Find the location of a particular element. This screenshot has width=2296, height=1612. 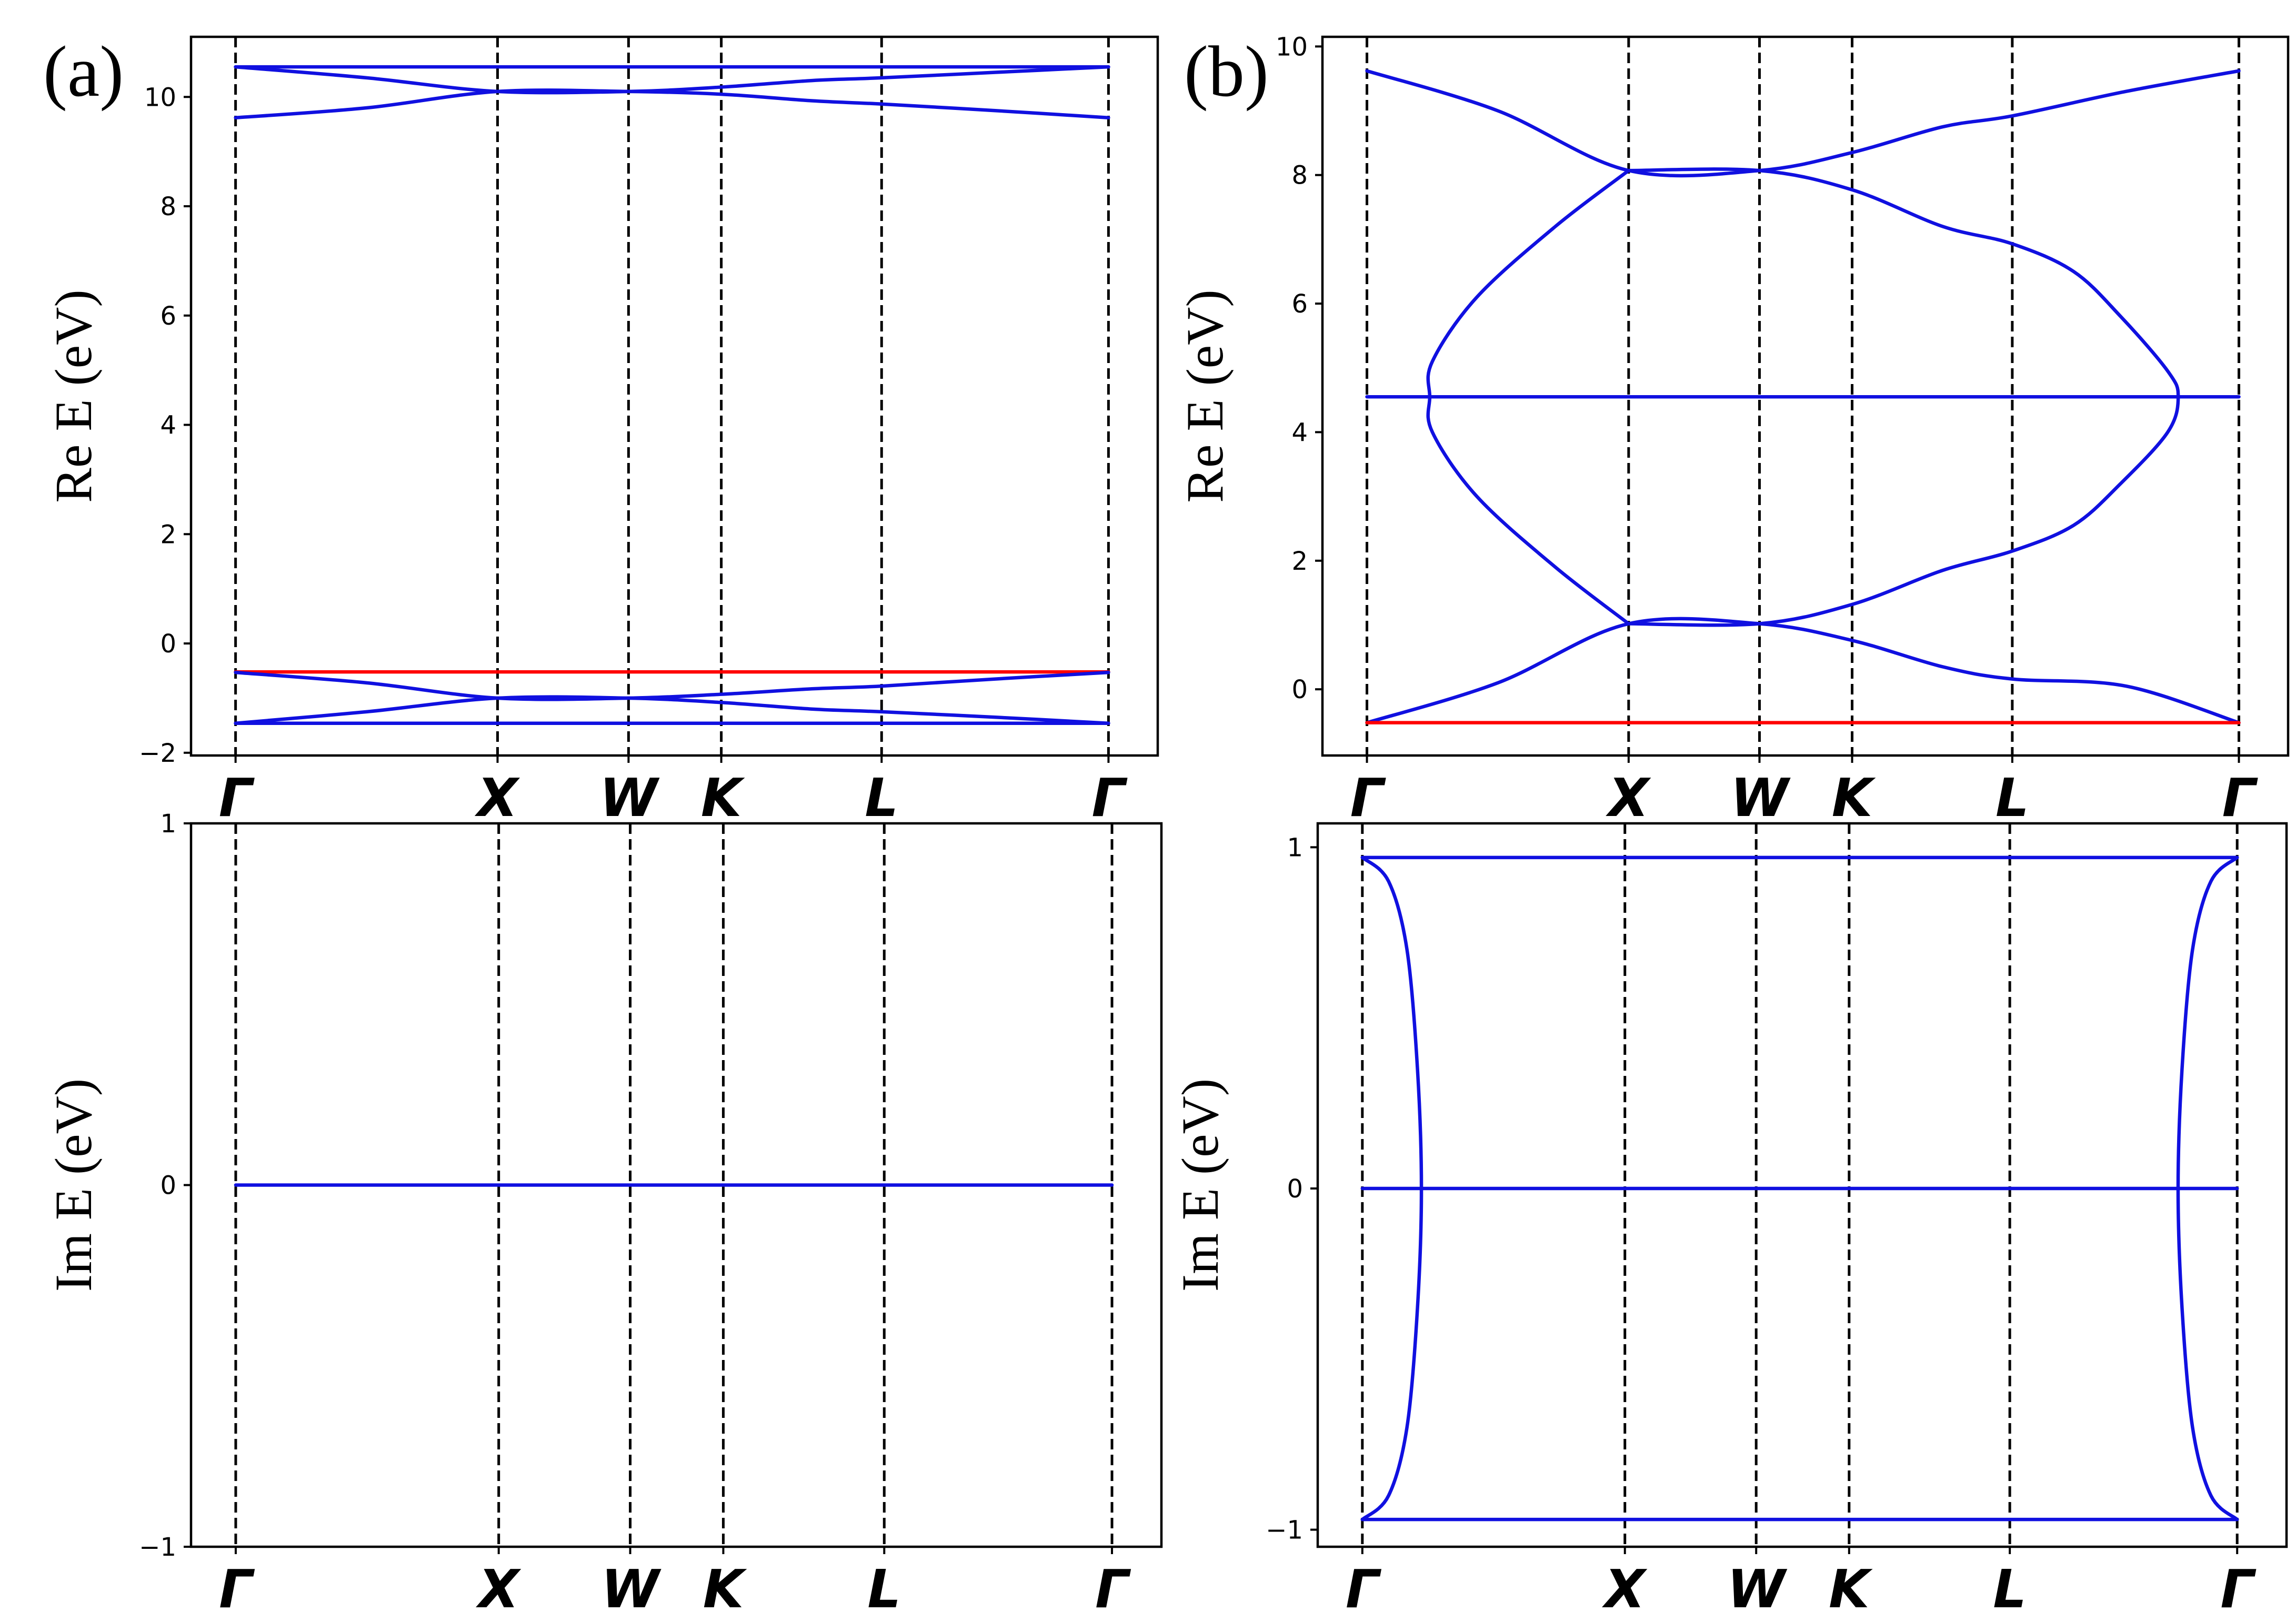

panel-label: (a) is located at coordinates (83, 71).